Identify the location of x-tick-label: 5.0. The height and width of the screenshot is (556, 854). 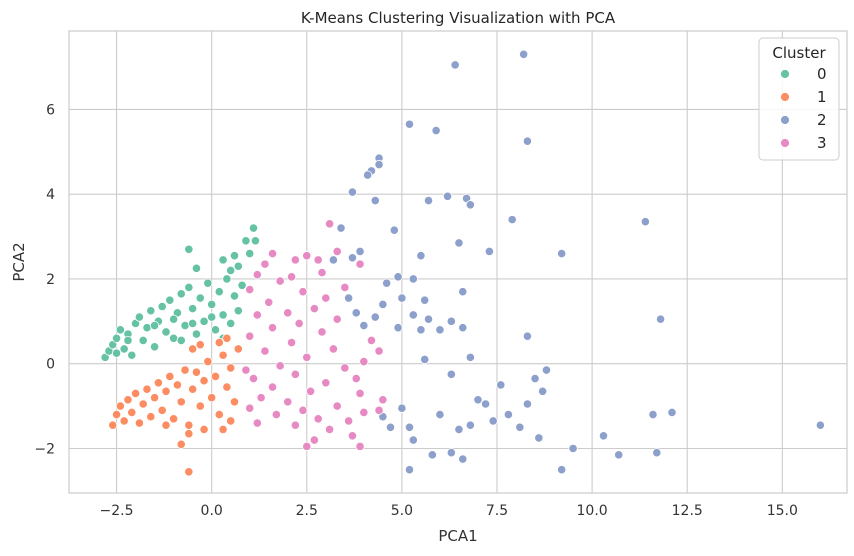
(402, 511).